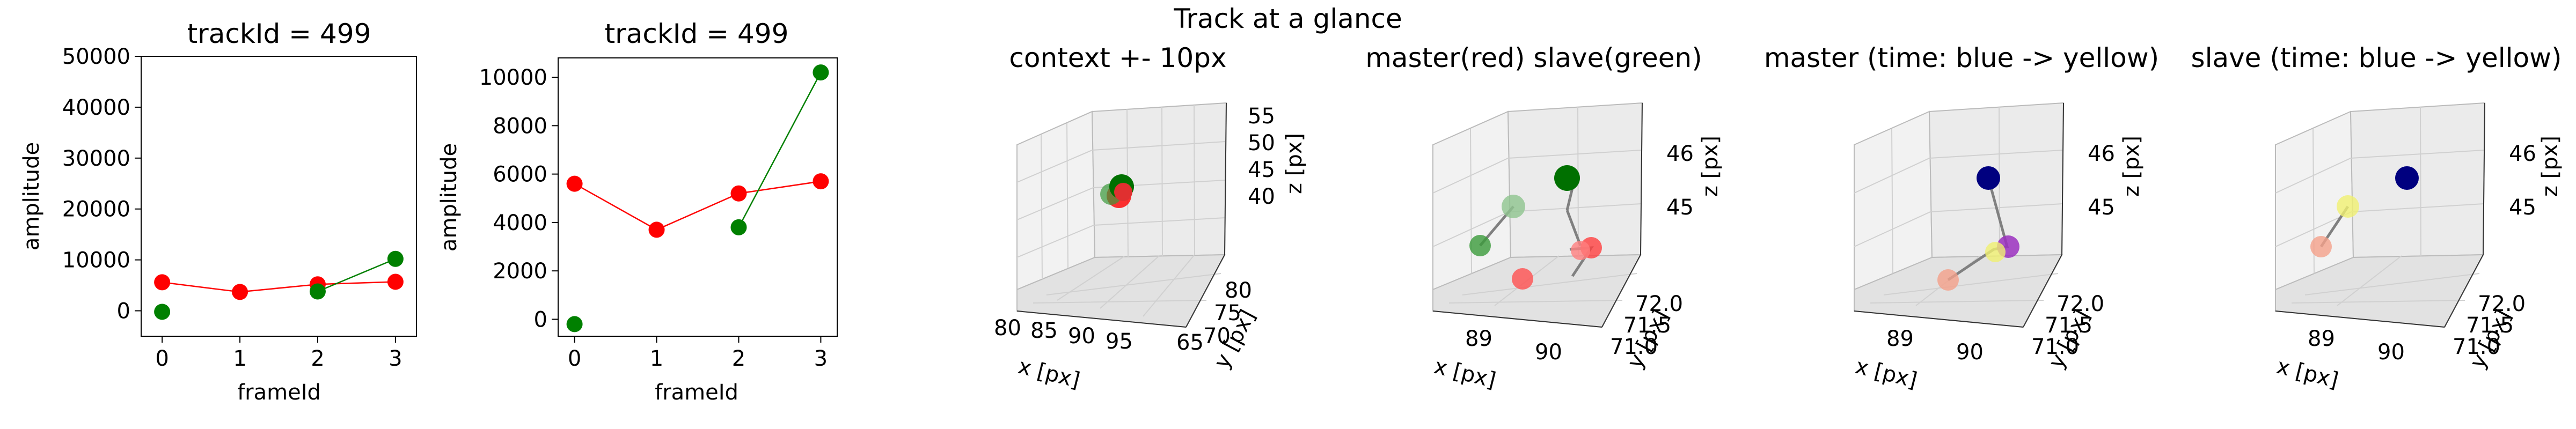  I want to click on y-tick-label: 8000, so click(520, 126).